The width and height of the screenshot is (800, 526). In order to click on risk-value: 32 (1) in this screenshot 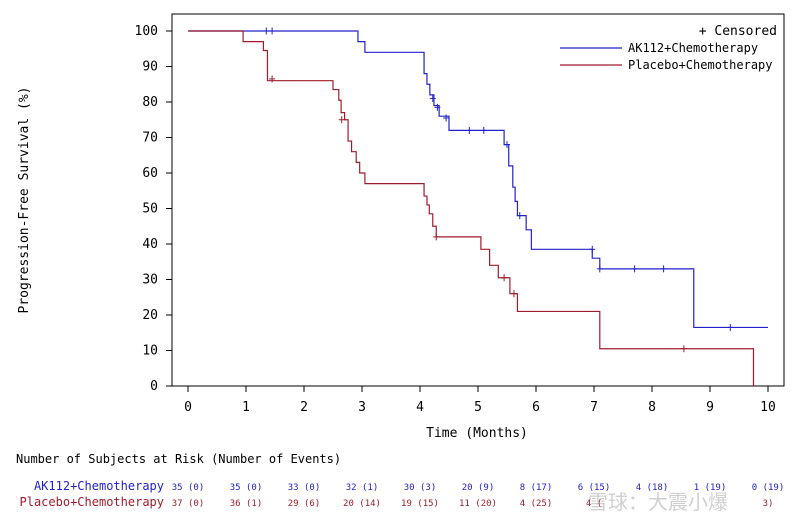, I will do `click(362, 488)`.